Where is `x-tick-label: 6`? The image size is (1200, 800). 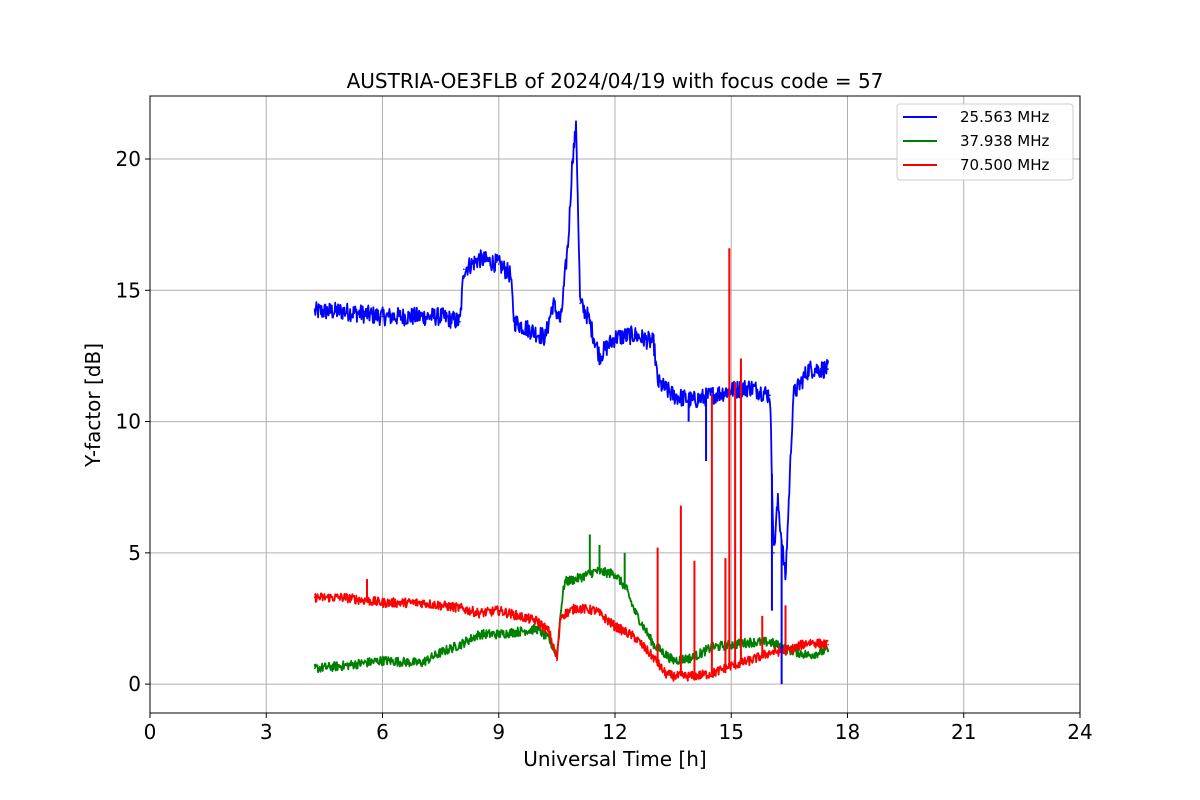 x-tick-label: 6 is located at coordinates (382, 732).